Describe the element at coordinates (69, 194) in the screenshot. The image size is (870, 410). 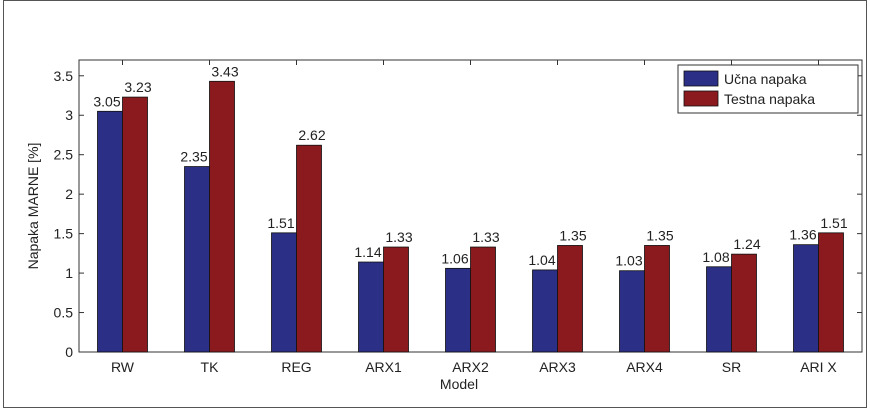
I see `y-tick-label: 2` at that location.